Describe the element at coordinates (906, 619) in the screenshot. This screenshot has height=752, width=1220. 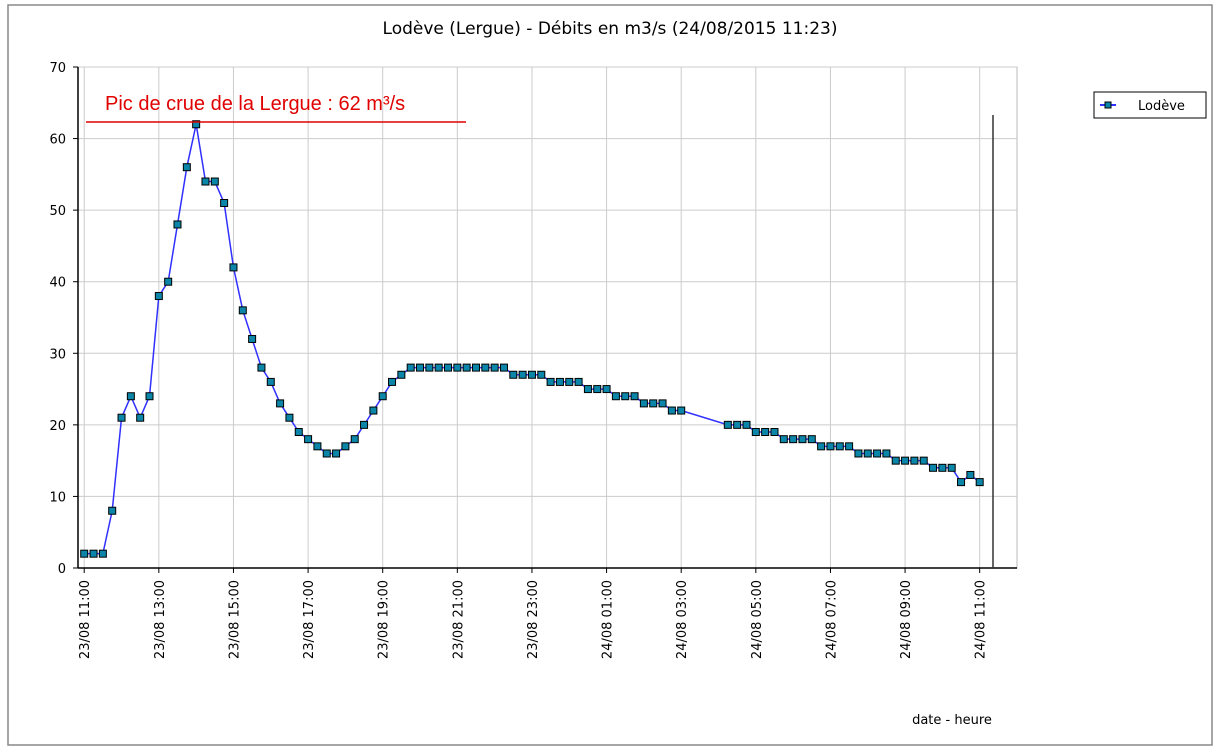
I see `x-tick-label: 24/08 09:00` at that location.